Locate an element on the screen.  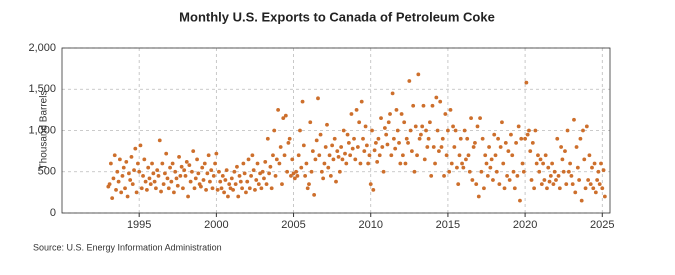
x-tick-label: 2020 is located at coordinates (525, 225).